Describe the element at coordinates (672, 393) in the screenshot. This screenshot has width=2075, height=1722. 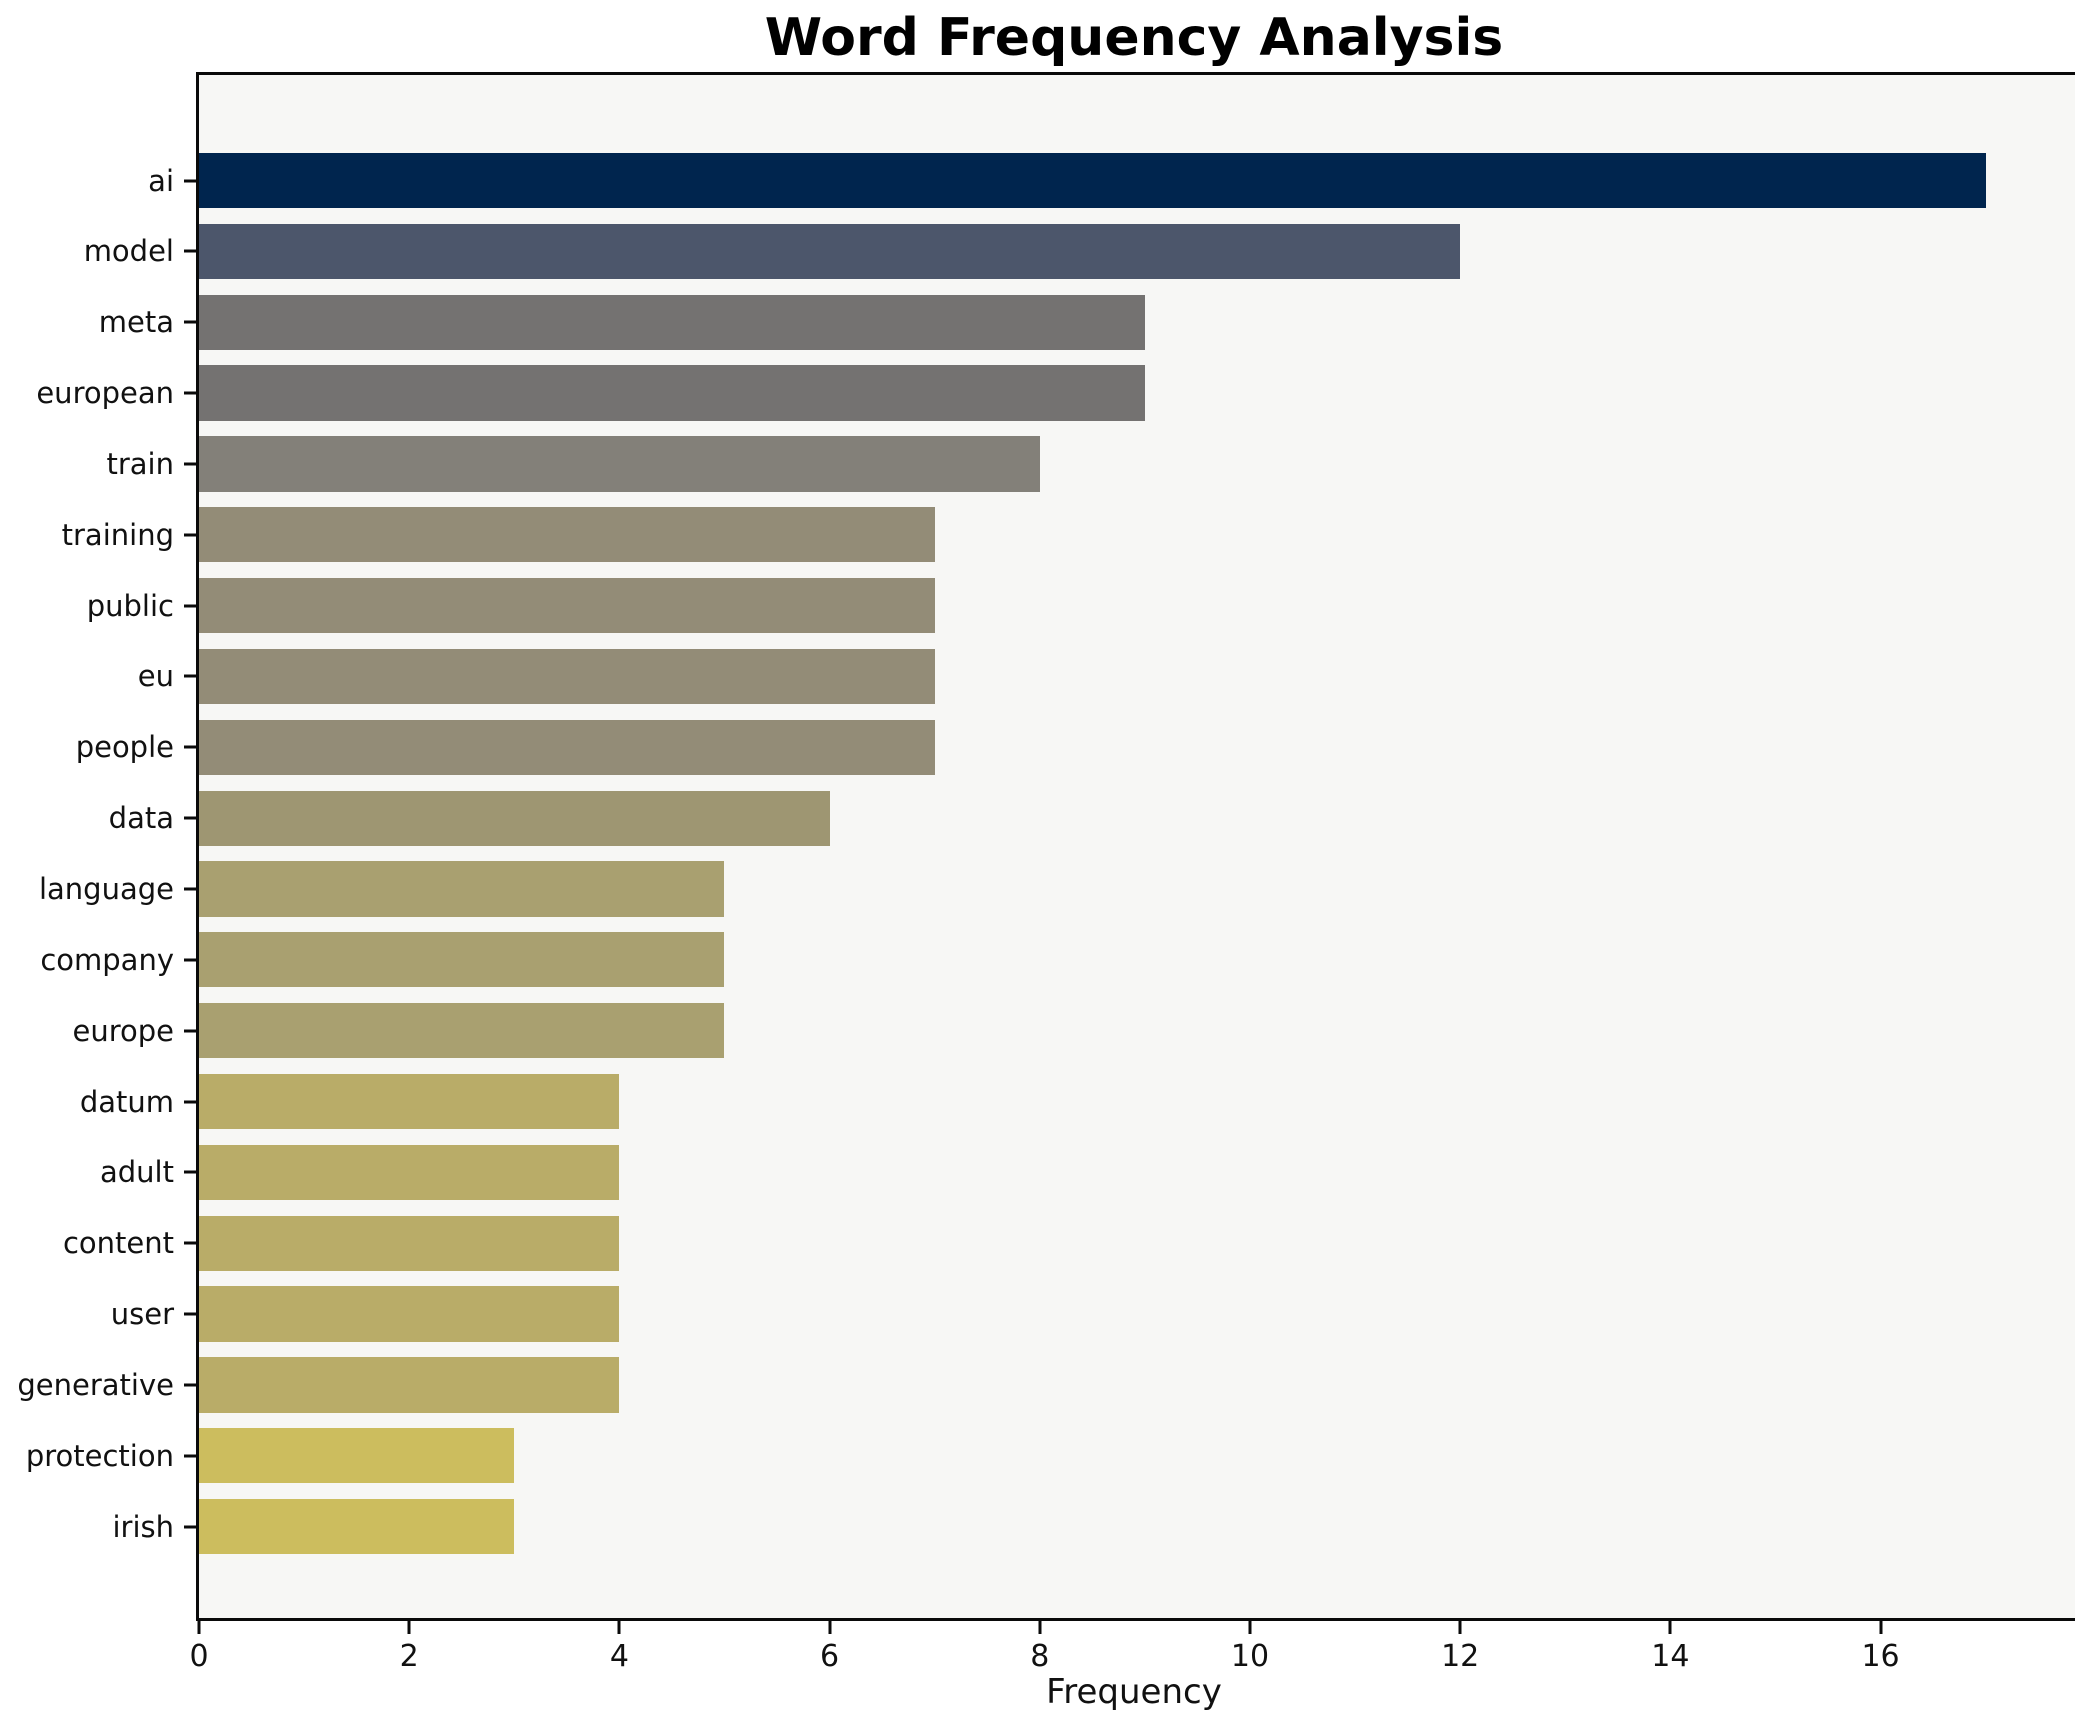
I see `bar-european` at that location.